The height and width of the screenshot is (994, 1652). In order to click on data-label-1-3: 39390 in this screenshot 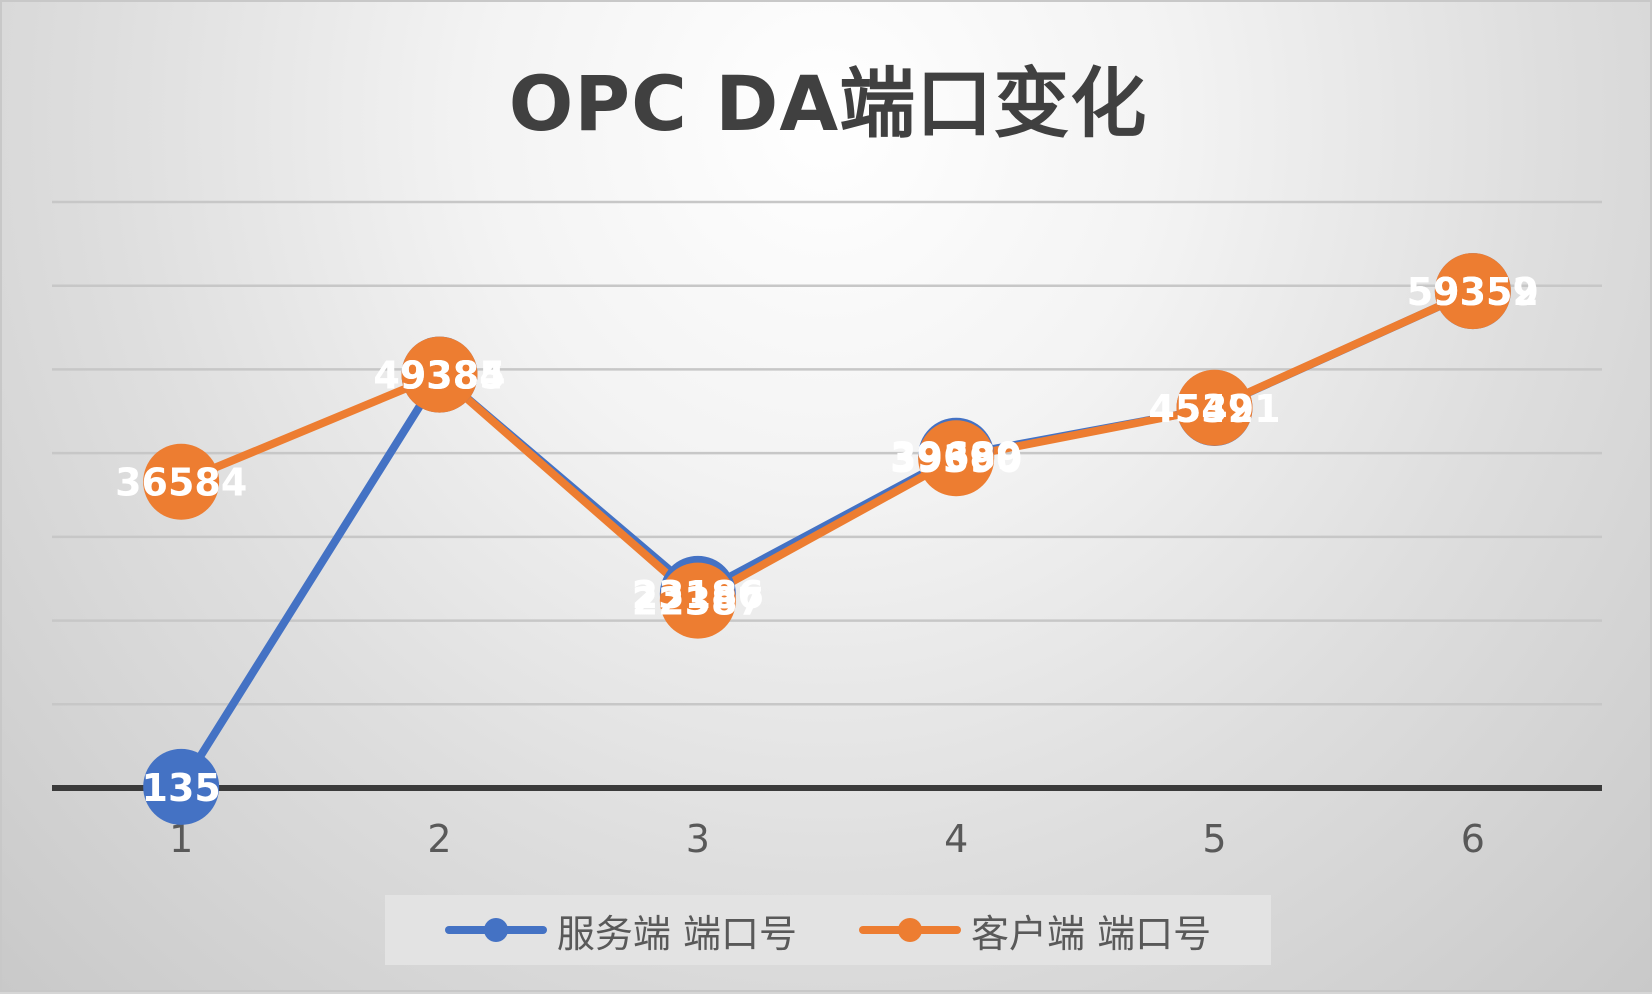, I will do `click(956, 459)`.